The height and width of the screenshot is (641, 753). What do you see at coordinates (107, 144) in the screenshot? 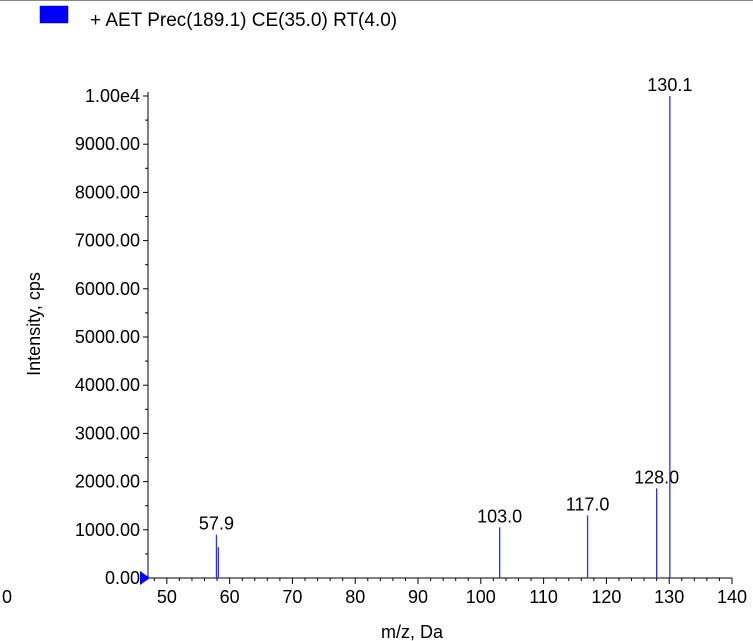
I see `y-tick-label: 9000.00` at bounding box center [107, 144].